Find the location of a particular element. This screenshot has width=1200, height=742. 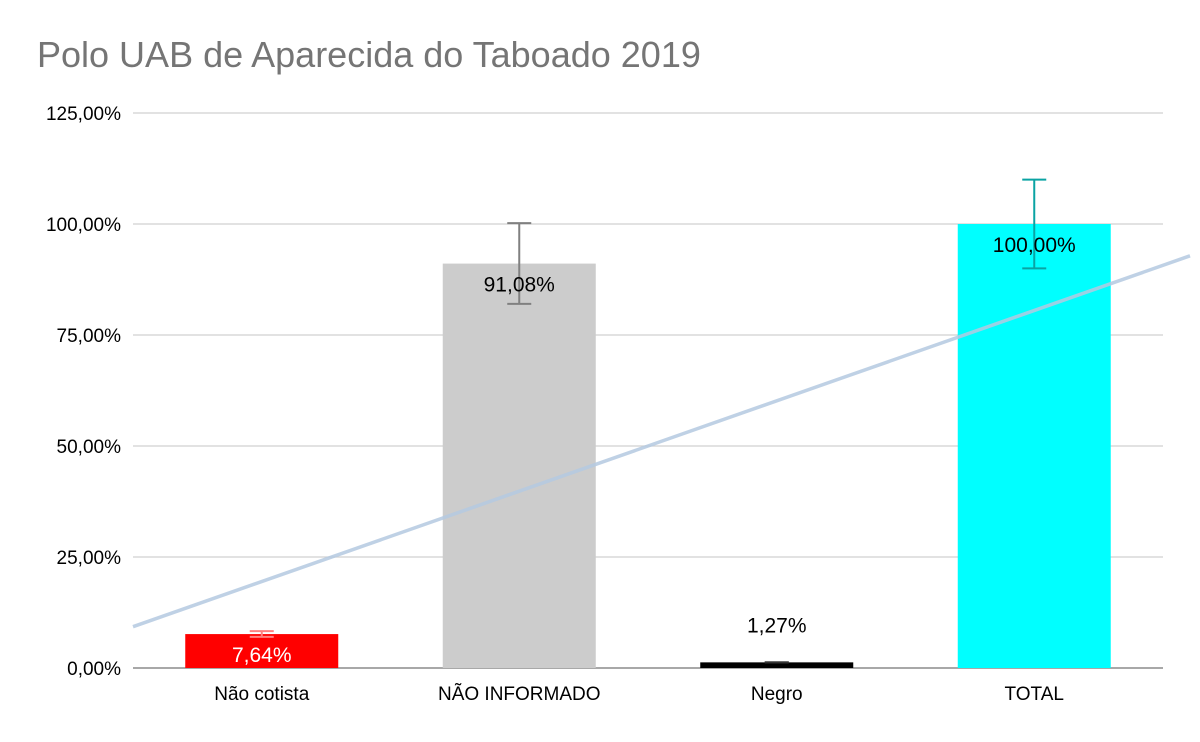

data-label: 7,64% is located at coordinates (262, 655).